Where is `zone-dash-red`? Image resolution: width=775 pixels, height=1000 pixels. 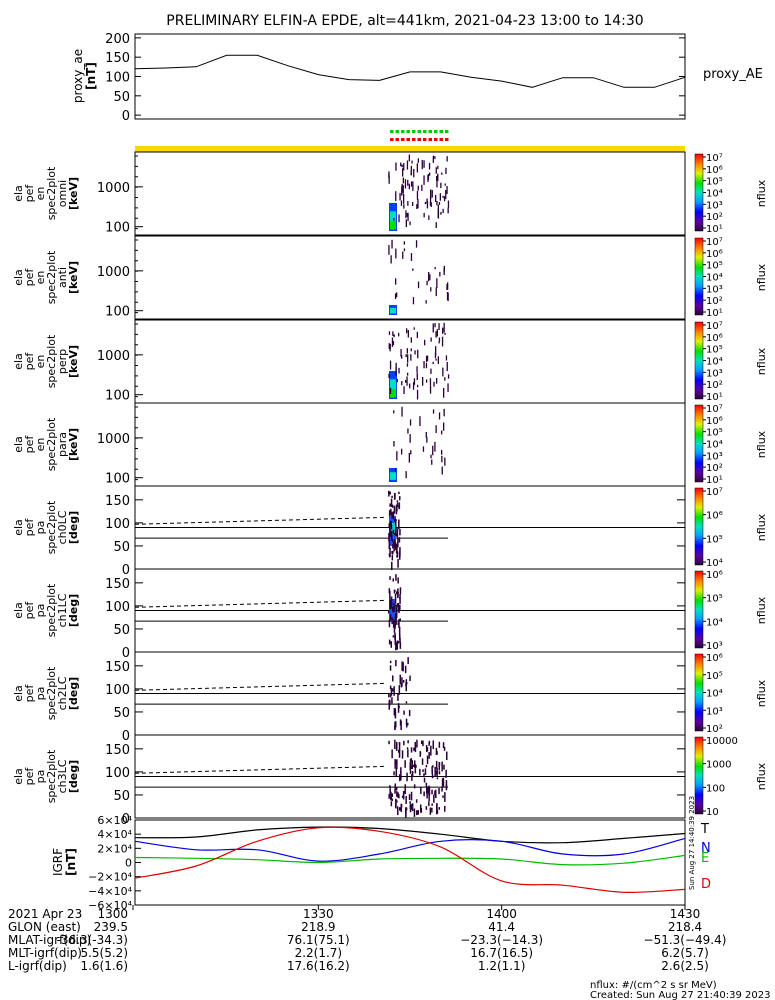
zone-dash-red is located at coordinates (441, 139).